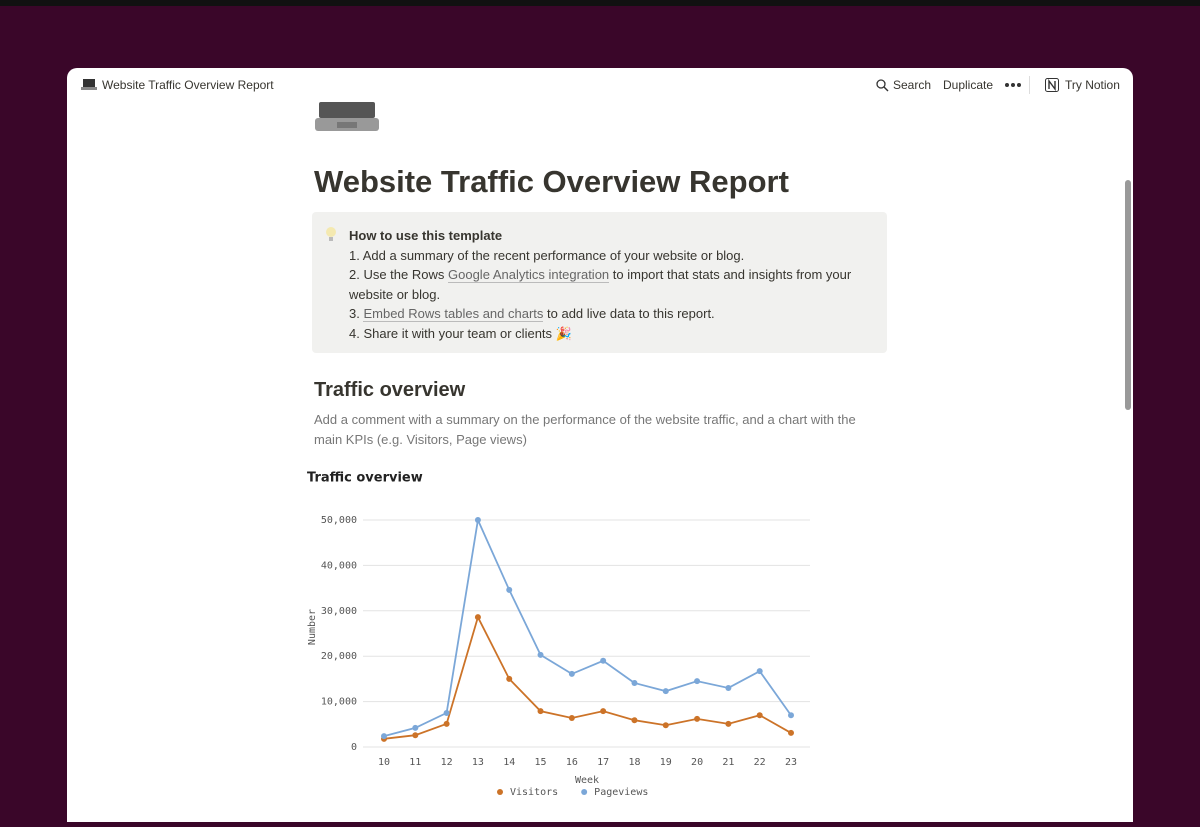 The width and height of the screenshot is (1200, 827). I want to click on x-tick-label: 14, so click(509, 762).